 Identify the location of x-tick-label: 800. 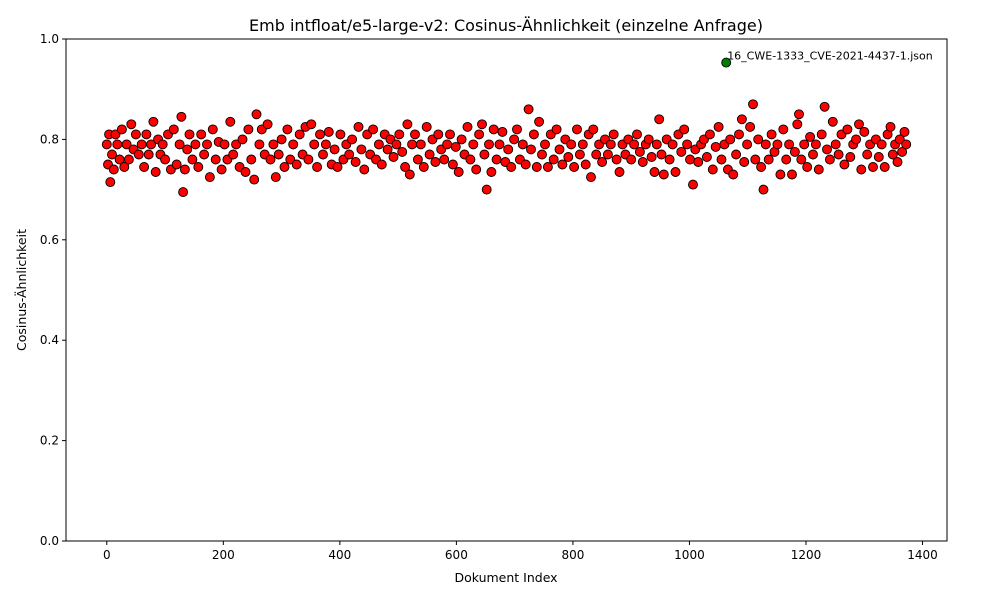
(572, 555).